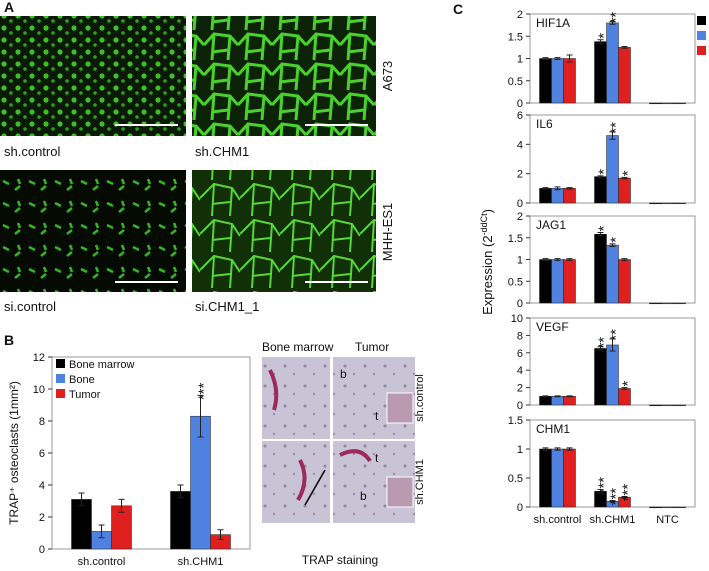 Image resolution: width=709 pixels, height=571 pixels. What do you see at coordinates (14, 453) in the screenshot?
I see `axis-title: TRAP⁺ osteoclasts (1mm²)` at bounding box center [14, 453].